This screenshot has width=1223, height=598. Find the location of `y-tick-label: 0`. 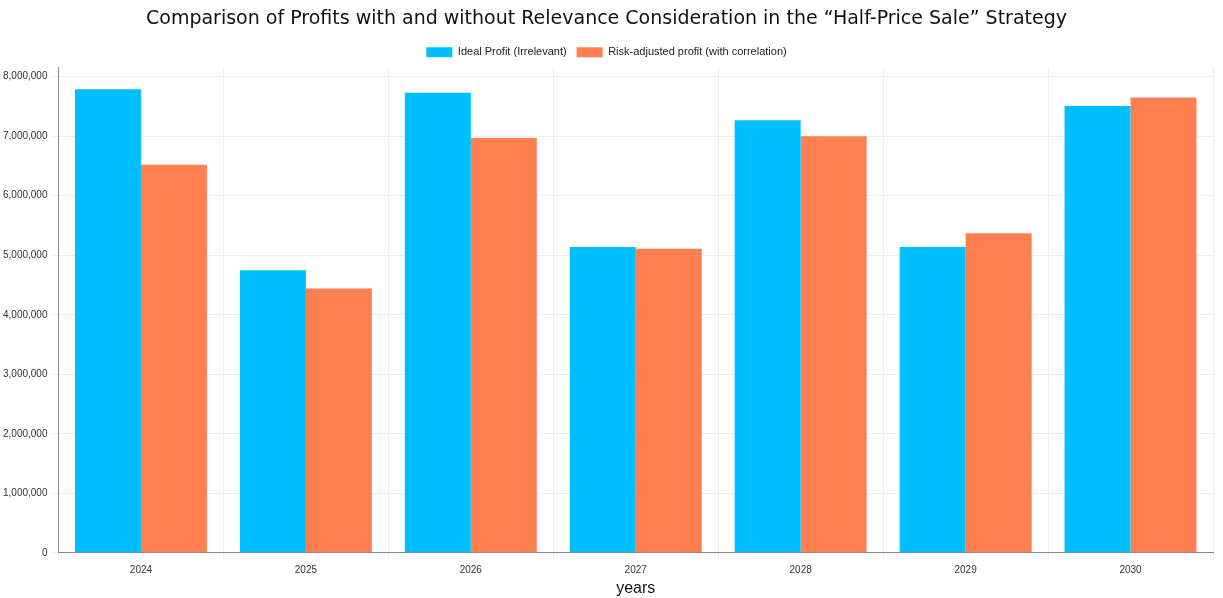

y-tick-label: 0 is located at coordinates (44, 552).